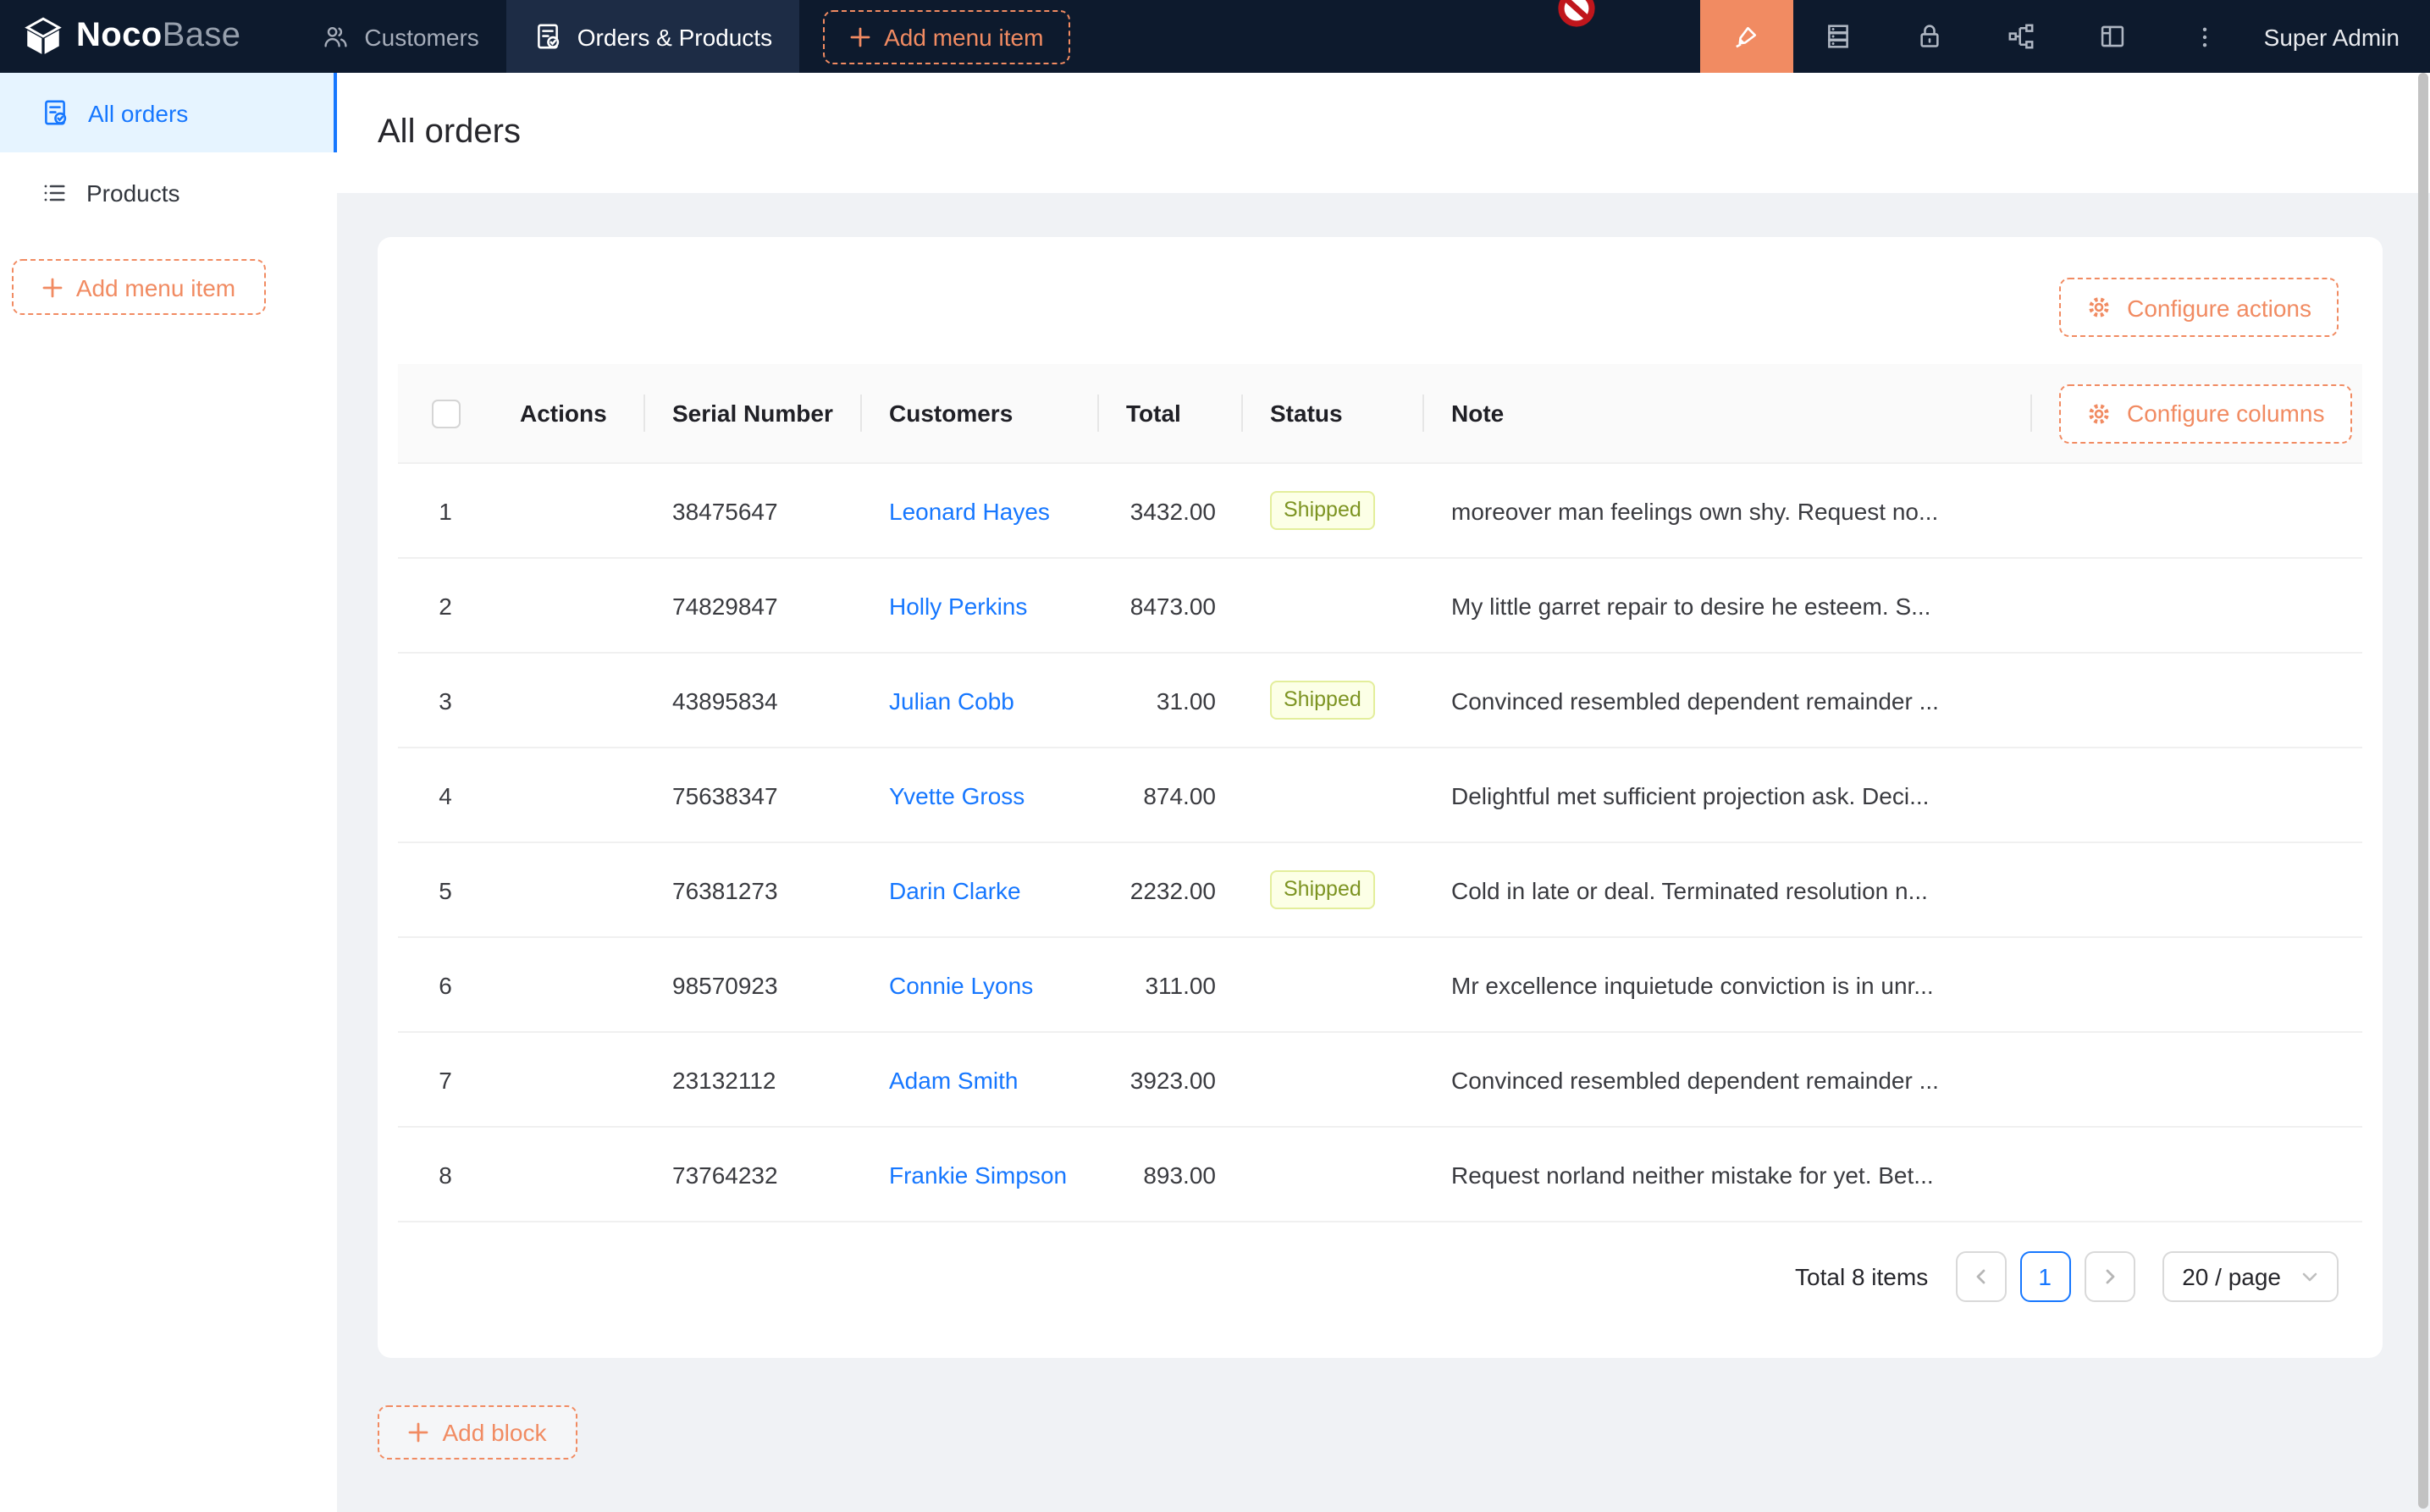 Image resolution: width=2430 pixels, height=1512 pixels. Describe the element at coordinates (139, 112) in the screenshot. I see `sidebar-item-label: All orders` at that location.